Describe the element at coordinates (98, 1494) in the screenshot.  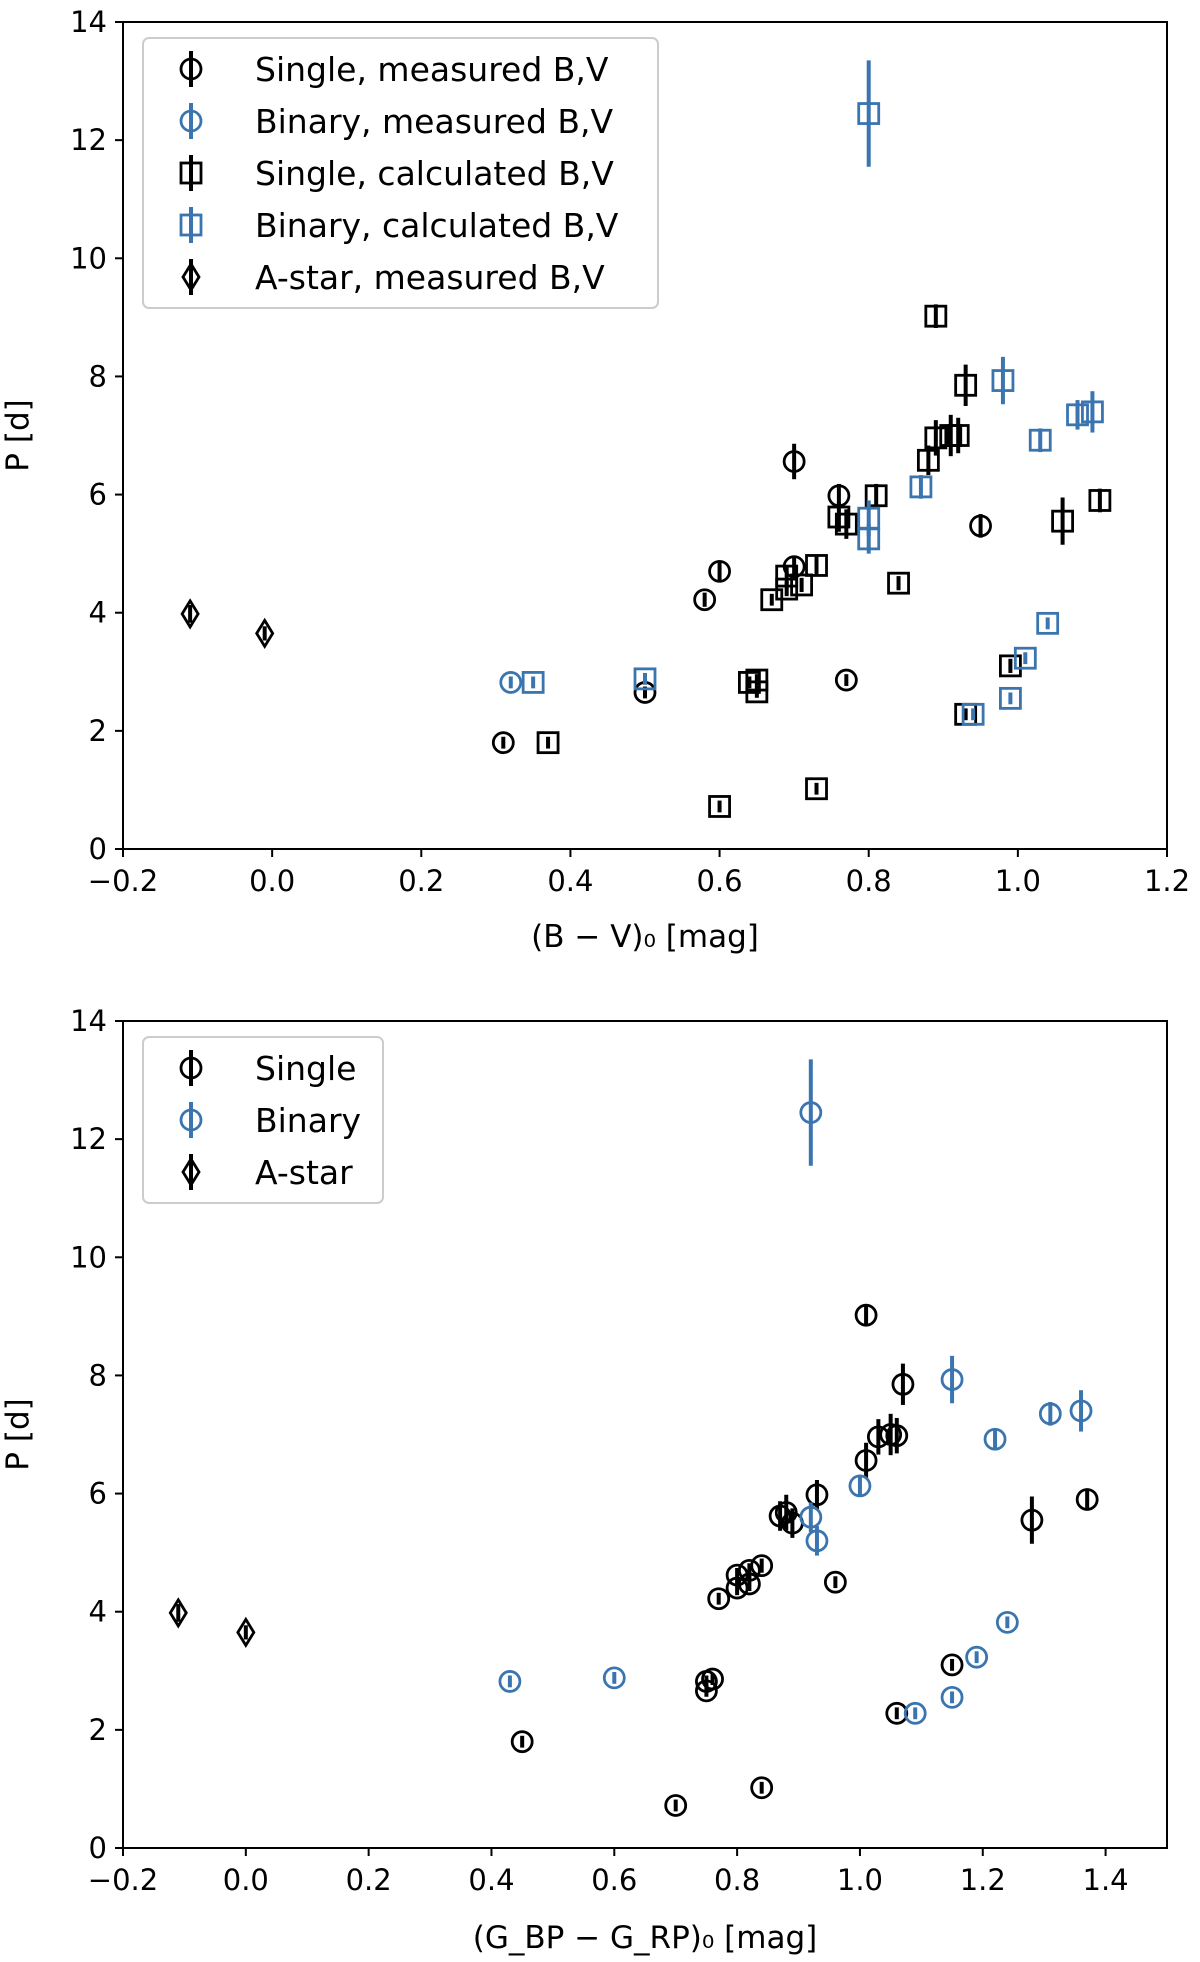
I see `bottom-chart-y-tick-label: 6` at that location.